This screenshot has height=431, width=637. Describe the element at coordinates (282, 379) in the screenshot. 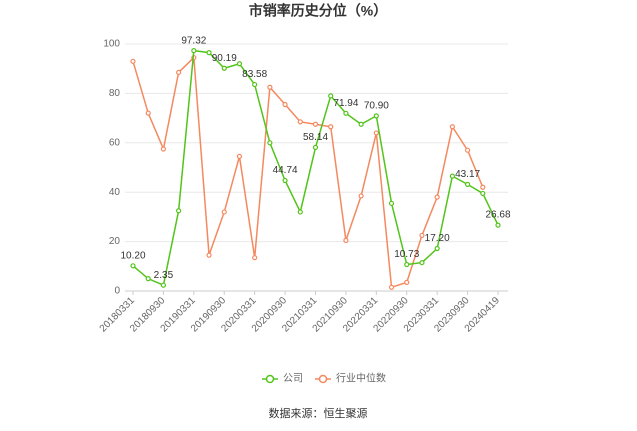

I see `legend-item: 公司` at that location.